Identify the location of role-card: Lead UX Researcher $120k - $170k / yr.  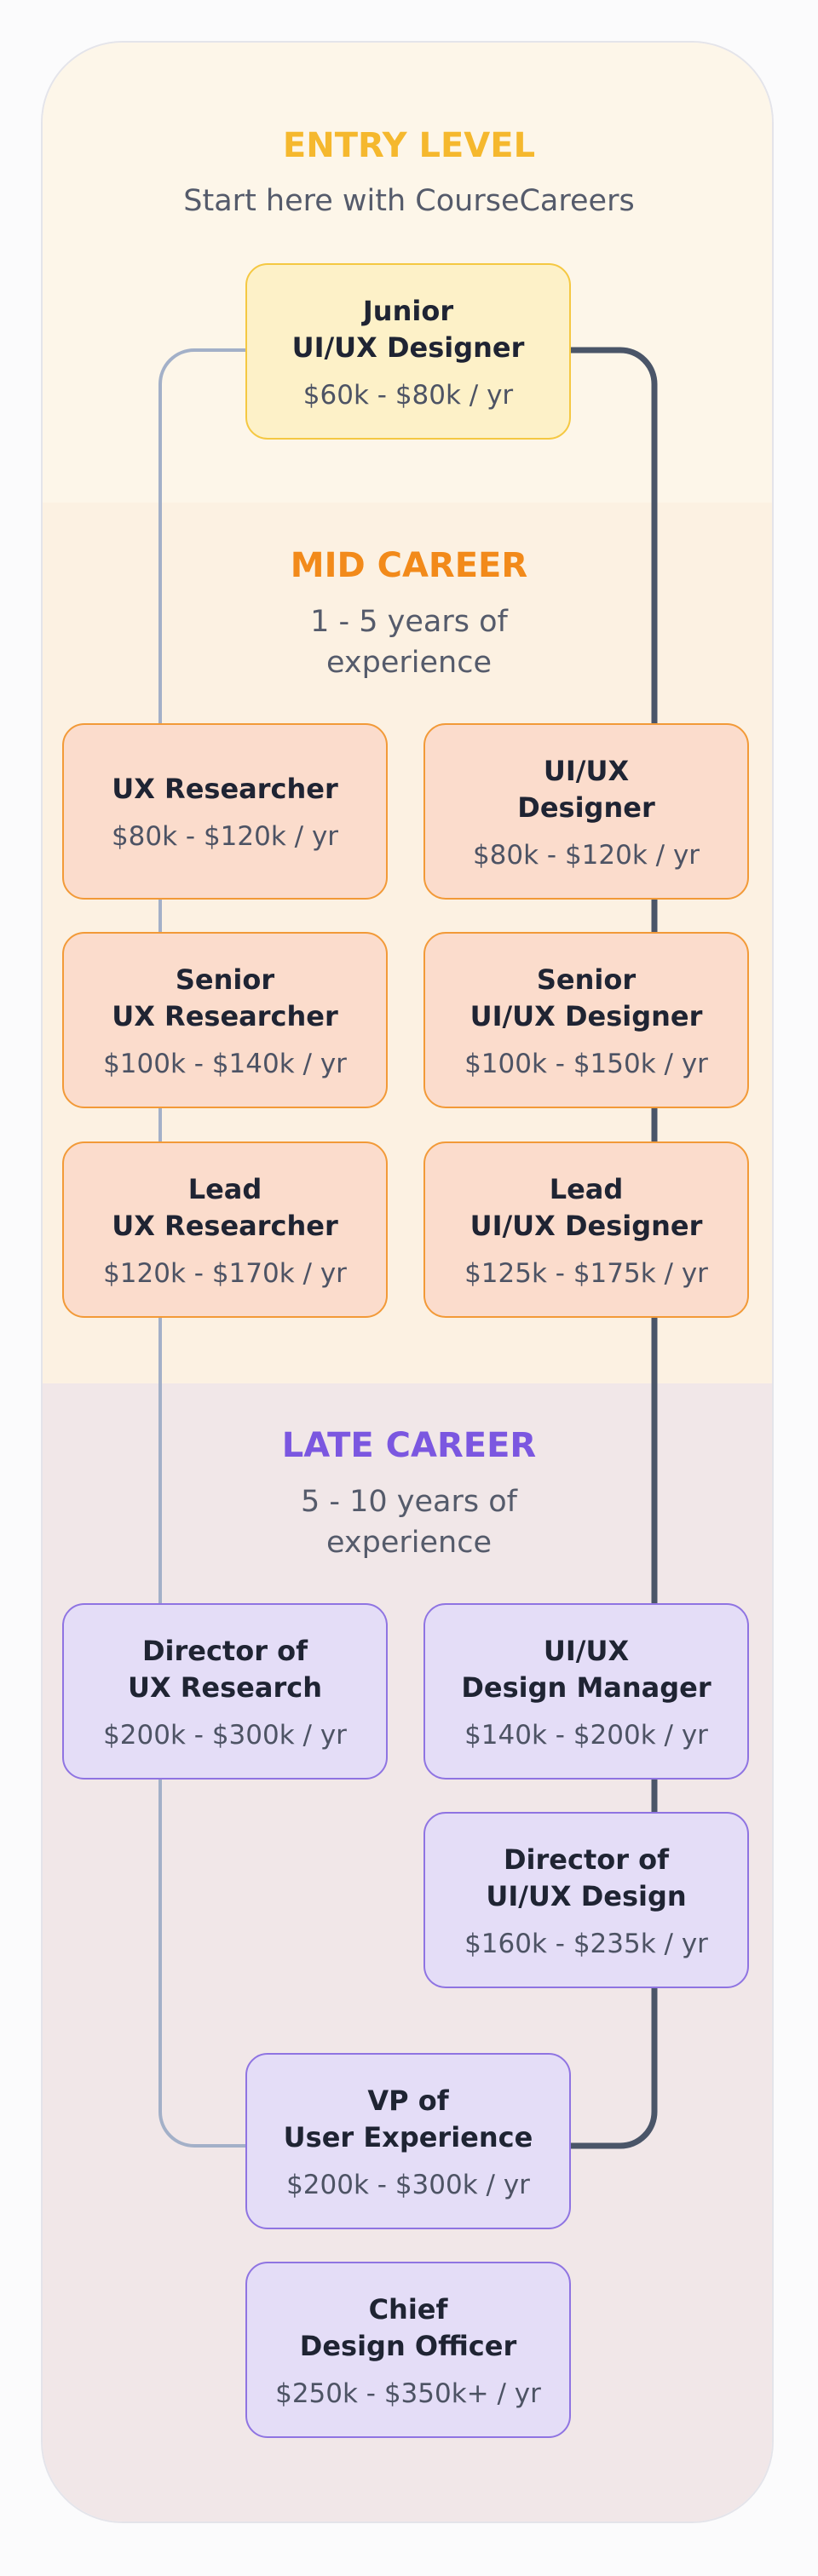
(225, 1230).